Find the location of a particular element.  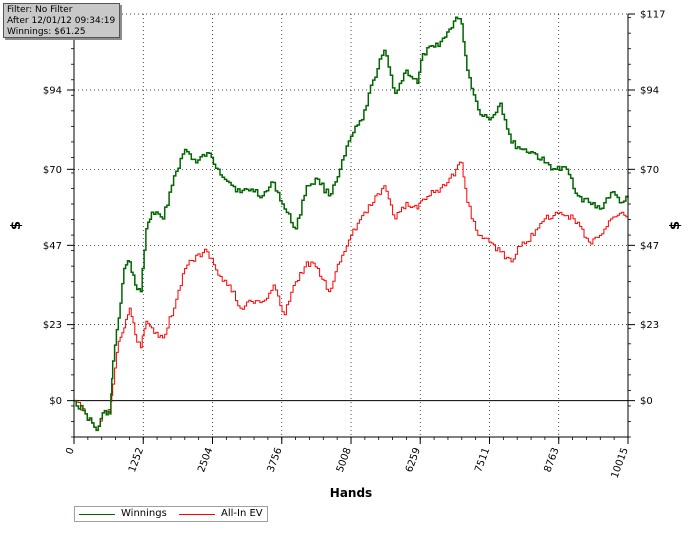

winnings-text: Winnings: $61.25 is located at coordinates (46, 32).